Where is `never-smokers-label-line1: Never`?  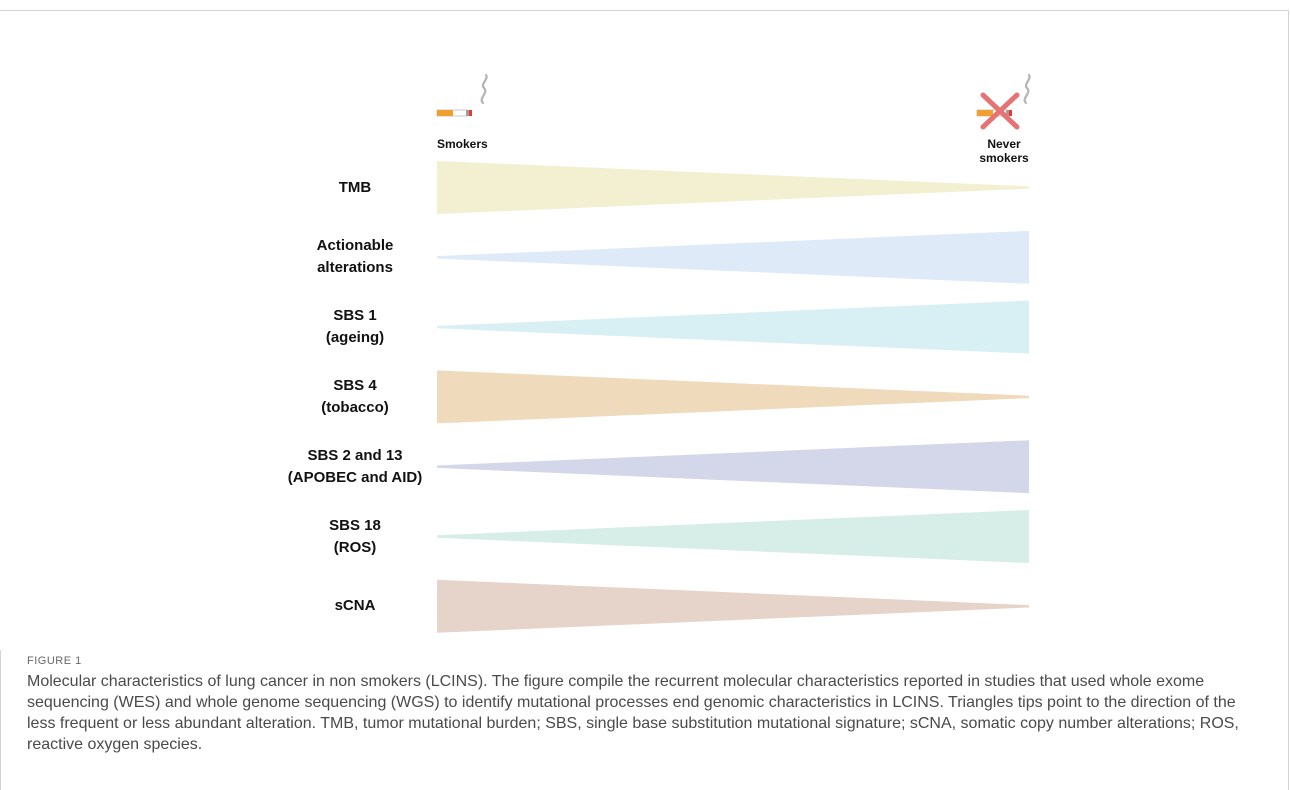
never-smokers-label-line1: Never is located at coordinates (1004, 144).